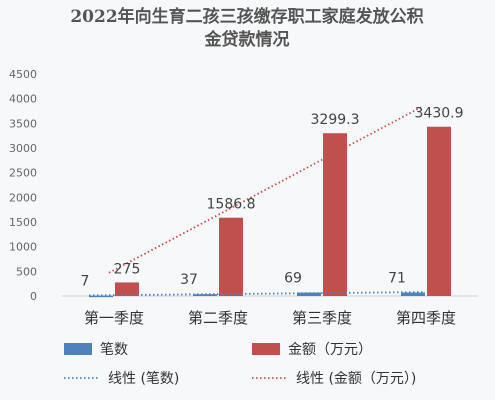 This screenshot has height=400, width=495. What do you see at coordinates (293, 279) in the screenshot?
I see `data-label-count: 69` at bounding box center [293, 279].